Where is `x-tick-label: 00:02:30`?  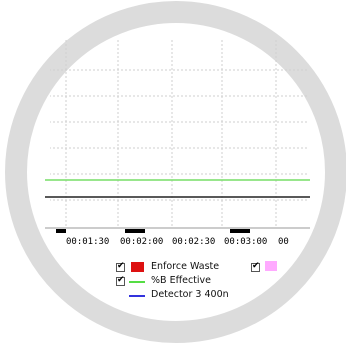
x-tick-label: 00:02:30 is located at coordinates (194, 242).